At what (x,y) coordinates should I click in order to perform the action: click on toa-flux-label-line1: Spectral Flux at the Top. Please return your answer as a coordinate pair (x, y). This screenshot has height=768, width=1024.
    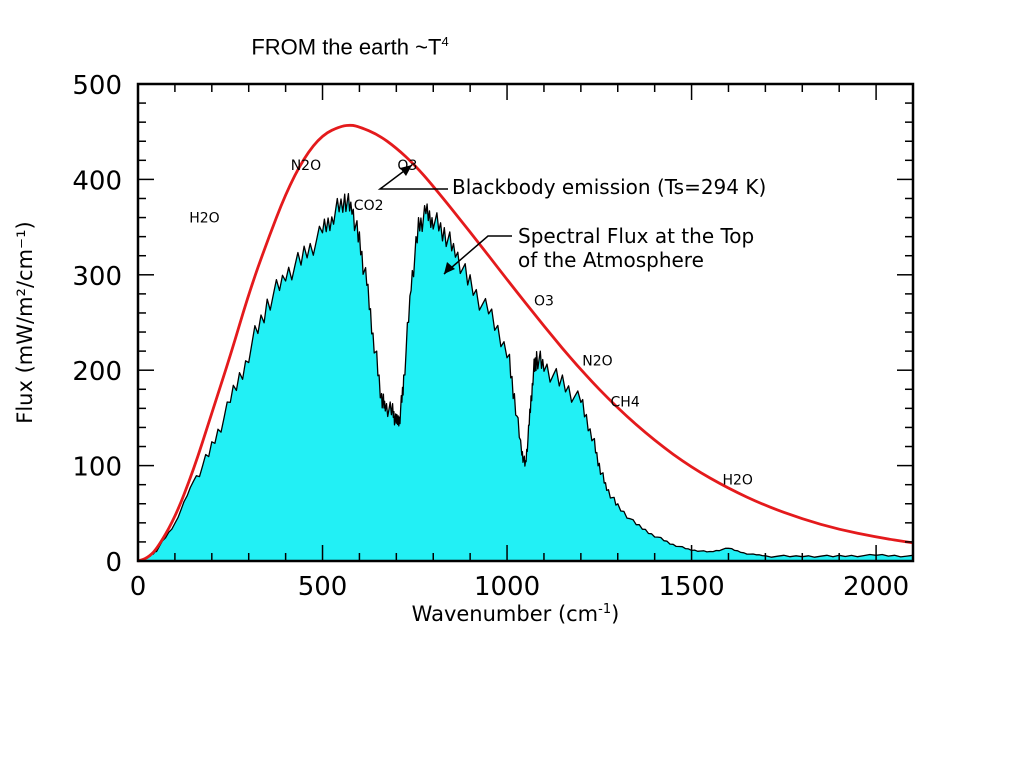
    Looking at the image, I should click on (636, 236).